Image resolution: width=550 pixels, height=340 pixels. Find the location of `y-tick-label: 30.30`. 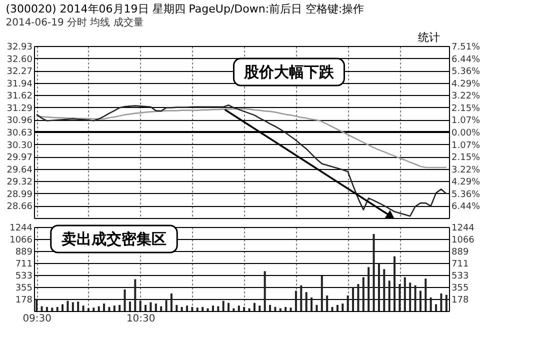

y-tick-label: 30.30 is located at coordinates (19, 145).